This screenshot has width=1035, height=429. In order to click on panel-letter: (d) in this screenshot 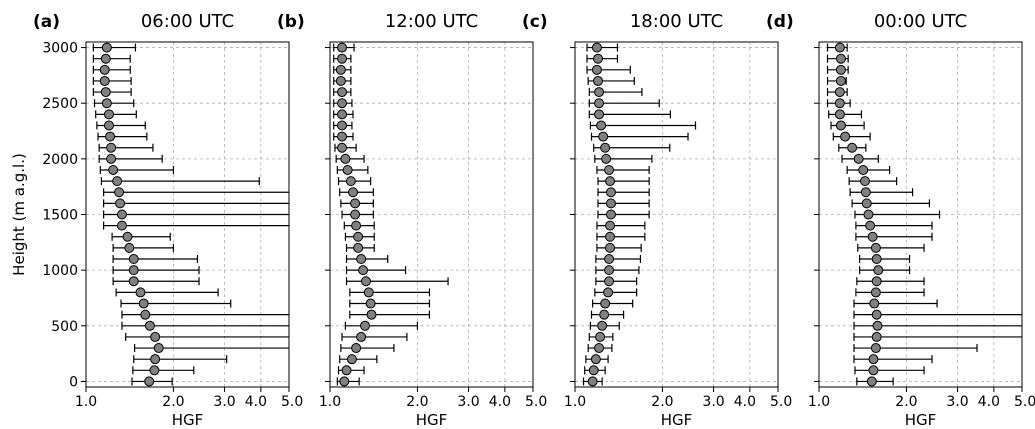, I will do `click(780, 22)`.